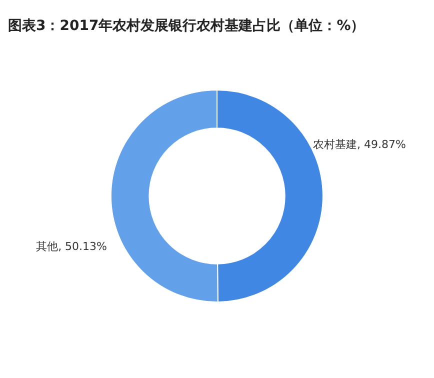 Image resolution: width=434 pixels, height=378 pixels. What do you see at coordinates (71, 246) in the screenshot?
I see `slice-label: 其他, 50.13%` at bounding box center [71, 246].